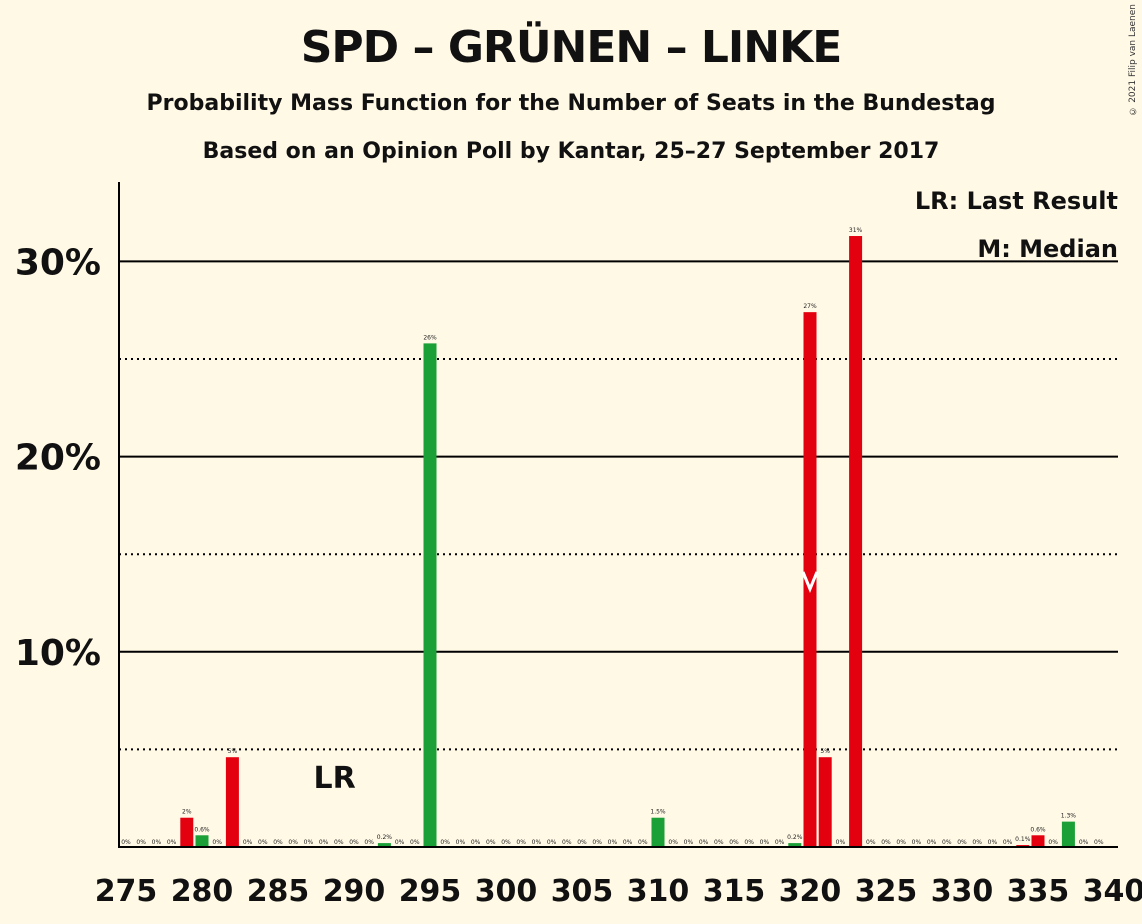  What do you see at coordinates (886, 891) in the screenshot?
I see `x-tick-label: 325` at bounding box center [886, 891].